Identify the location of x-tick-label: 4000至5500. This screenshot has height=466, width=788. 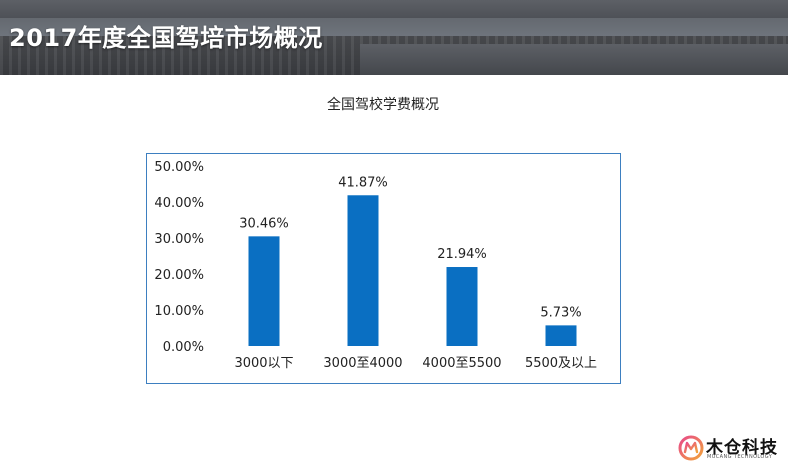
(461, 363).